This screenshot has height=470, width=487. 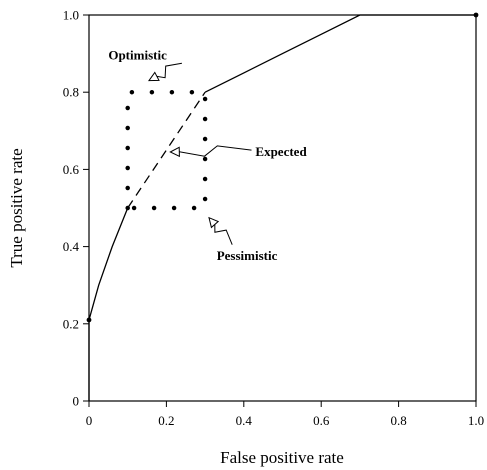 I want to click on x-tick-label: 0.8, so click(x=398, y=420).